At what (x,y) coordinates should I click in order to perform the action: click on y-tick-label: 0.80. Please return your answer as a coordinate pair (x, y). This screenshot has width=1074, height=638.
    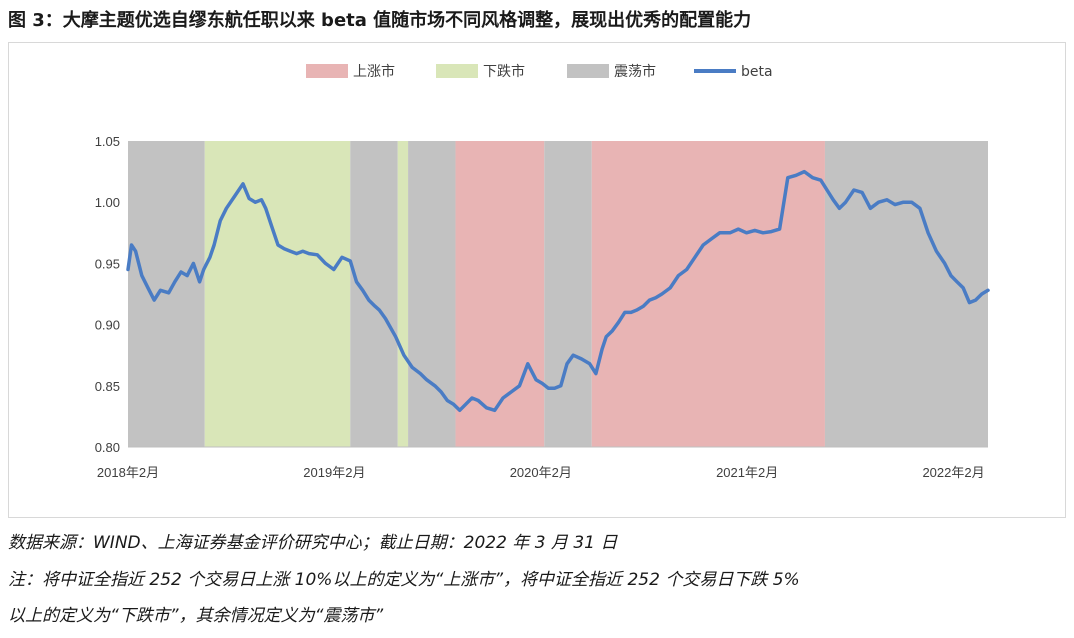
    Looking at the image, I should click on (107, 447).